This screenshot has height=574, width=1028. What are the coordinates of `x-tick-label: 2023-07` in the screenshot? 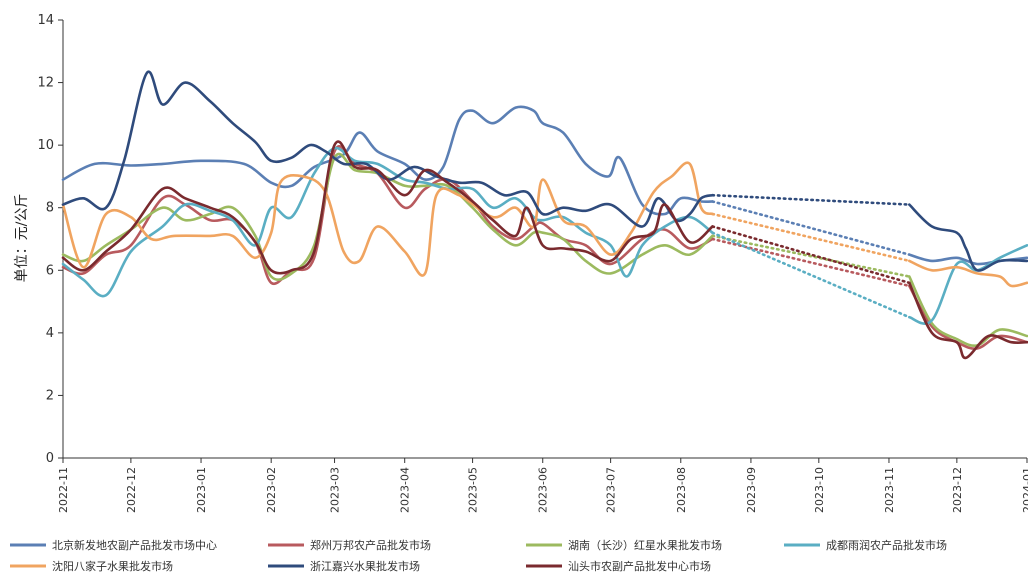 It's located at (611, 490).